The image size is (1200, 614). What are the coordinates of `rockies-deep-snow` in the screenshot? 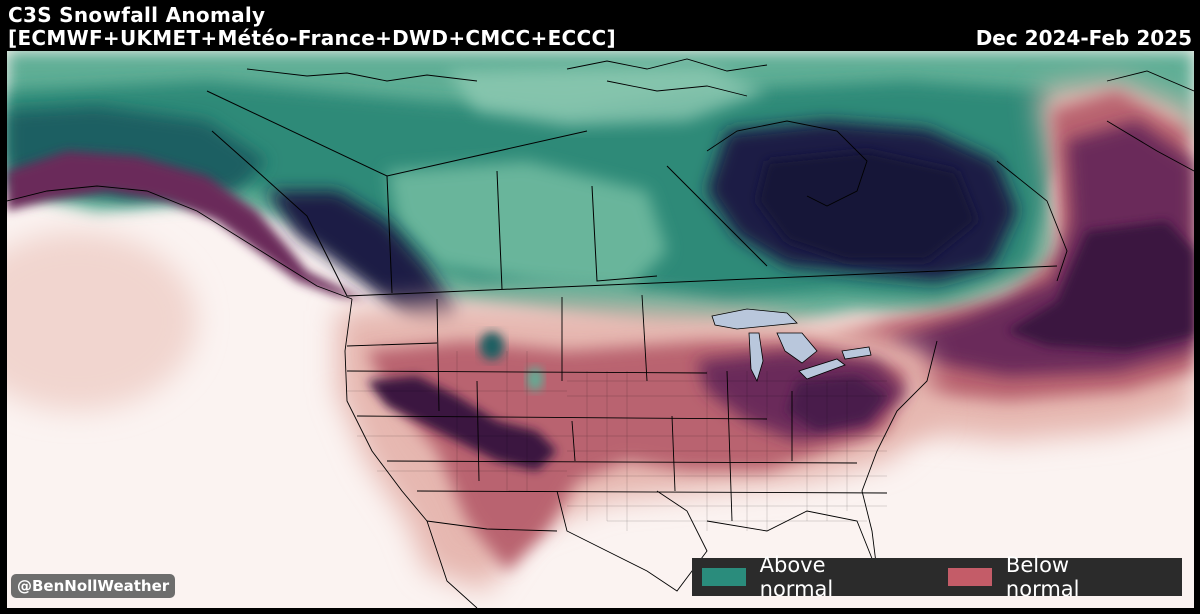 It's located at (362, 266).